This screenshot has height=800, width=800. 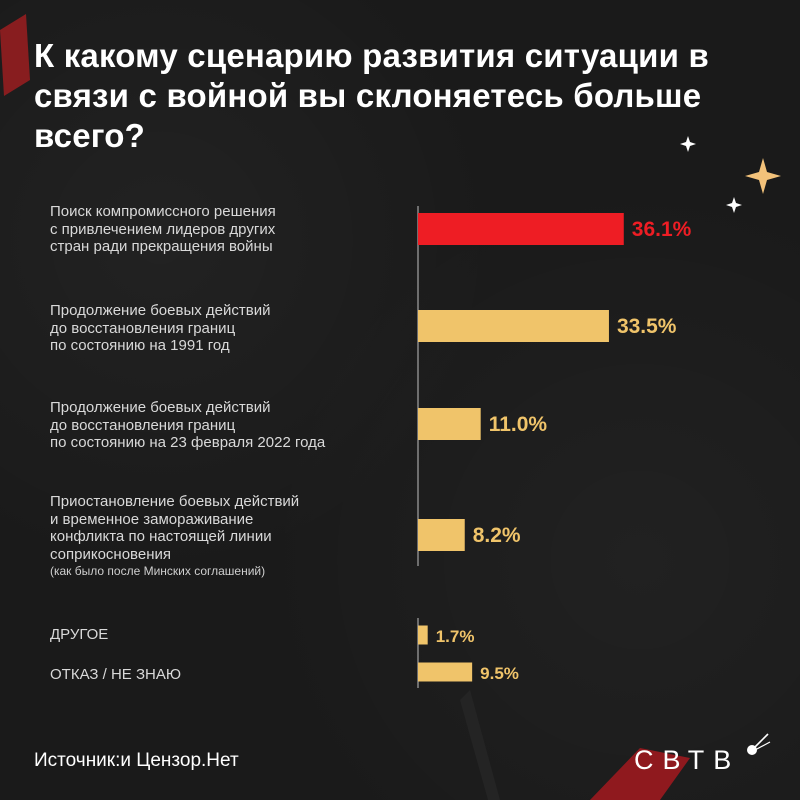 What do you see at coordinates (152, 519) in the screenshot?
I see `category-label-line: и временное замораживание` at bounding box center [152, 519].